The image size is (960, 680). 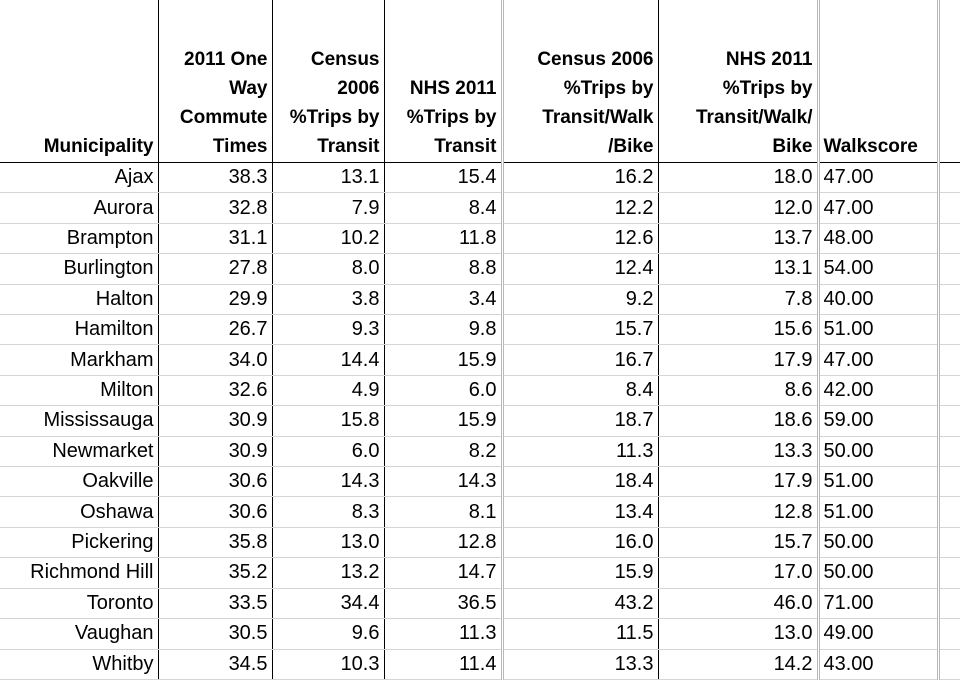 What do you see at coordinates (444, 330) in the screenshot?
I see `nhs-2011-transit-cell: 9.8` at bounding box center [444, 330].